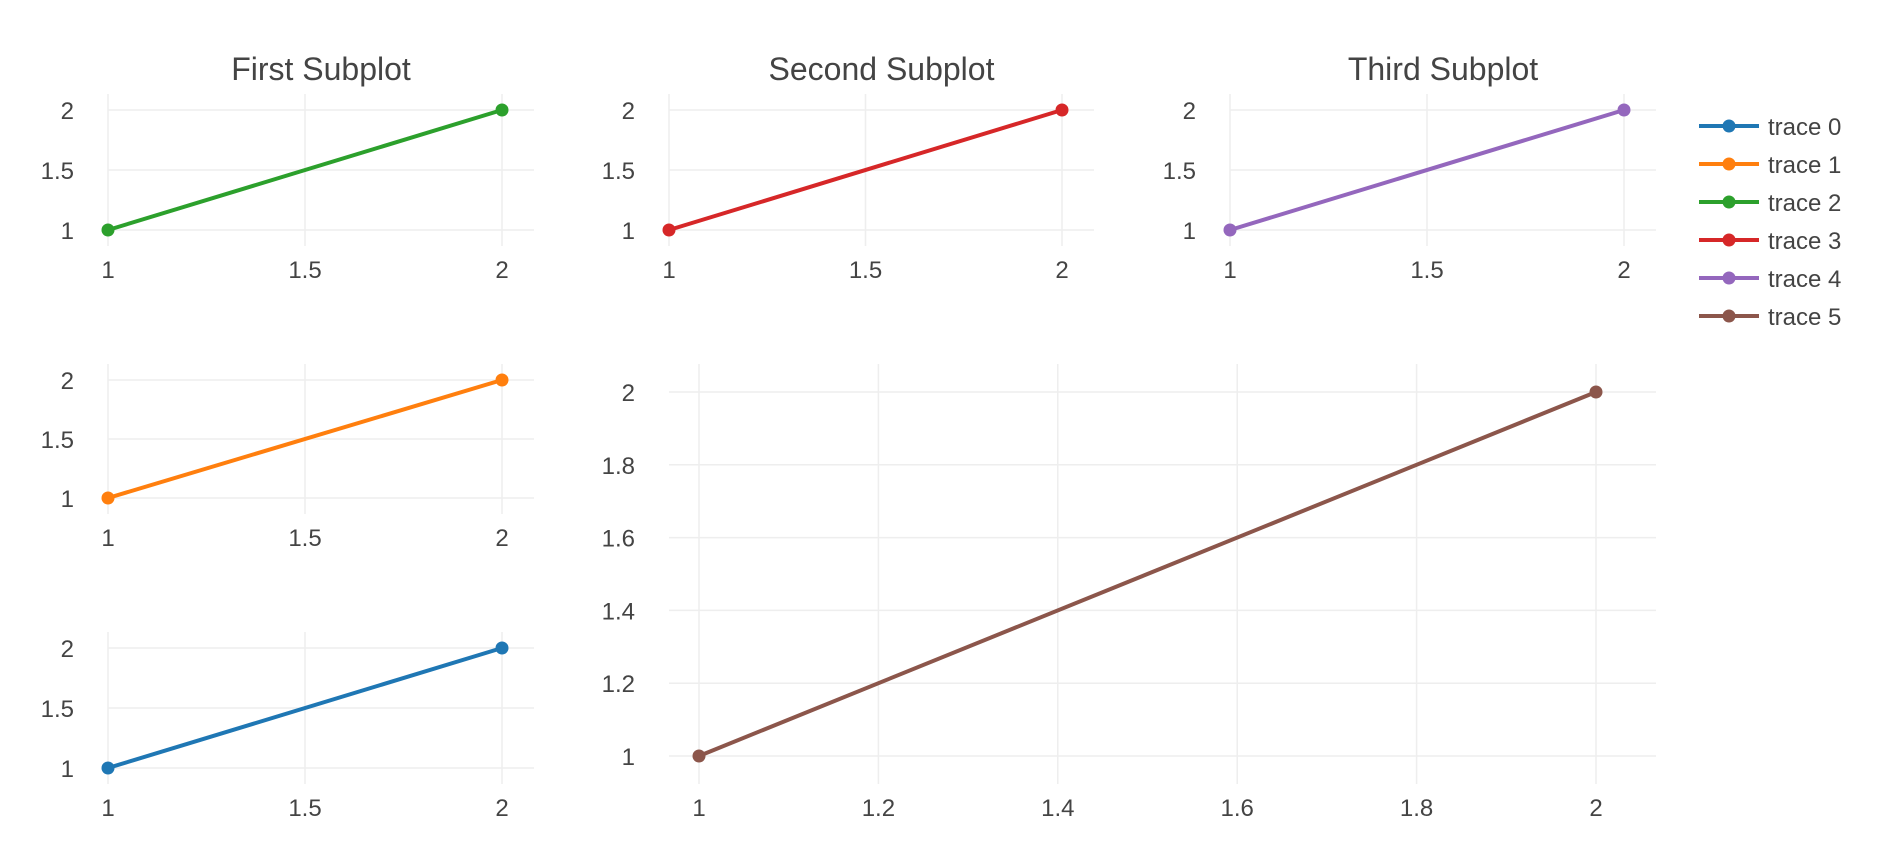 This screenshot has height=858, width=1878. I want to click on legend-item-trace-1: trace 1, so click(1770, 165).